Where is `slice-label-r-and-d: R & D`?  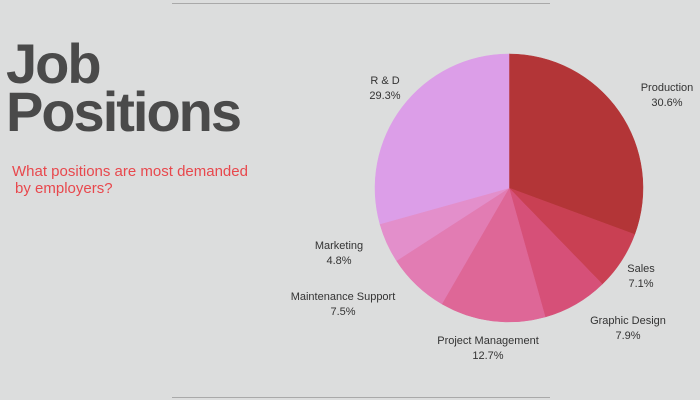 slice-label-r-and-d: R & D is located at coordinates (384, 81).